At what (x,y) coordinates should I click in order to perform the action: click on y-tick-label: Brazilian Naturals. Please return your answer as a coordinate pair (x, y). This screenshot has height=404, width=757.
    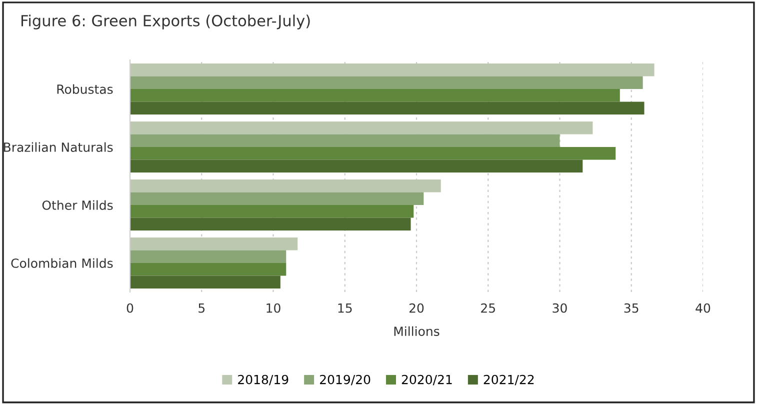
    Looking at the image, I should click on (58, 147).